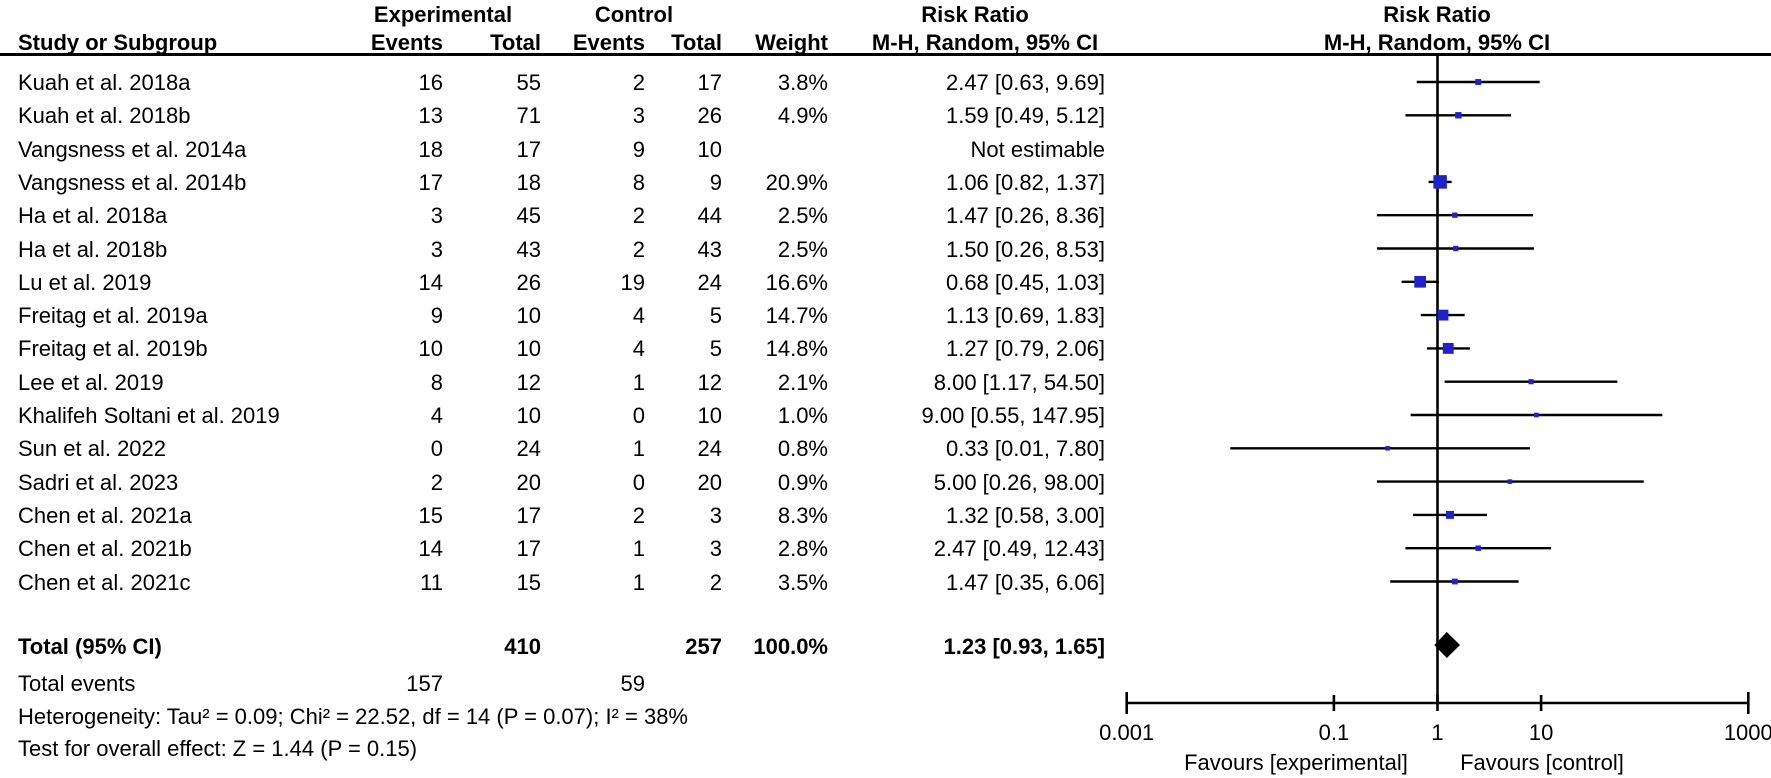 Image resolution: width=1771 pixels, height=778 pixels. What do you see at coordinates (1013, 415) in the screenshot?
I see `study-rr-ci: 9.00 [0.55, 147.95]` at bounding box center [1013, 415].